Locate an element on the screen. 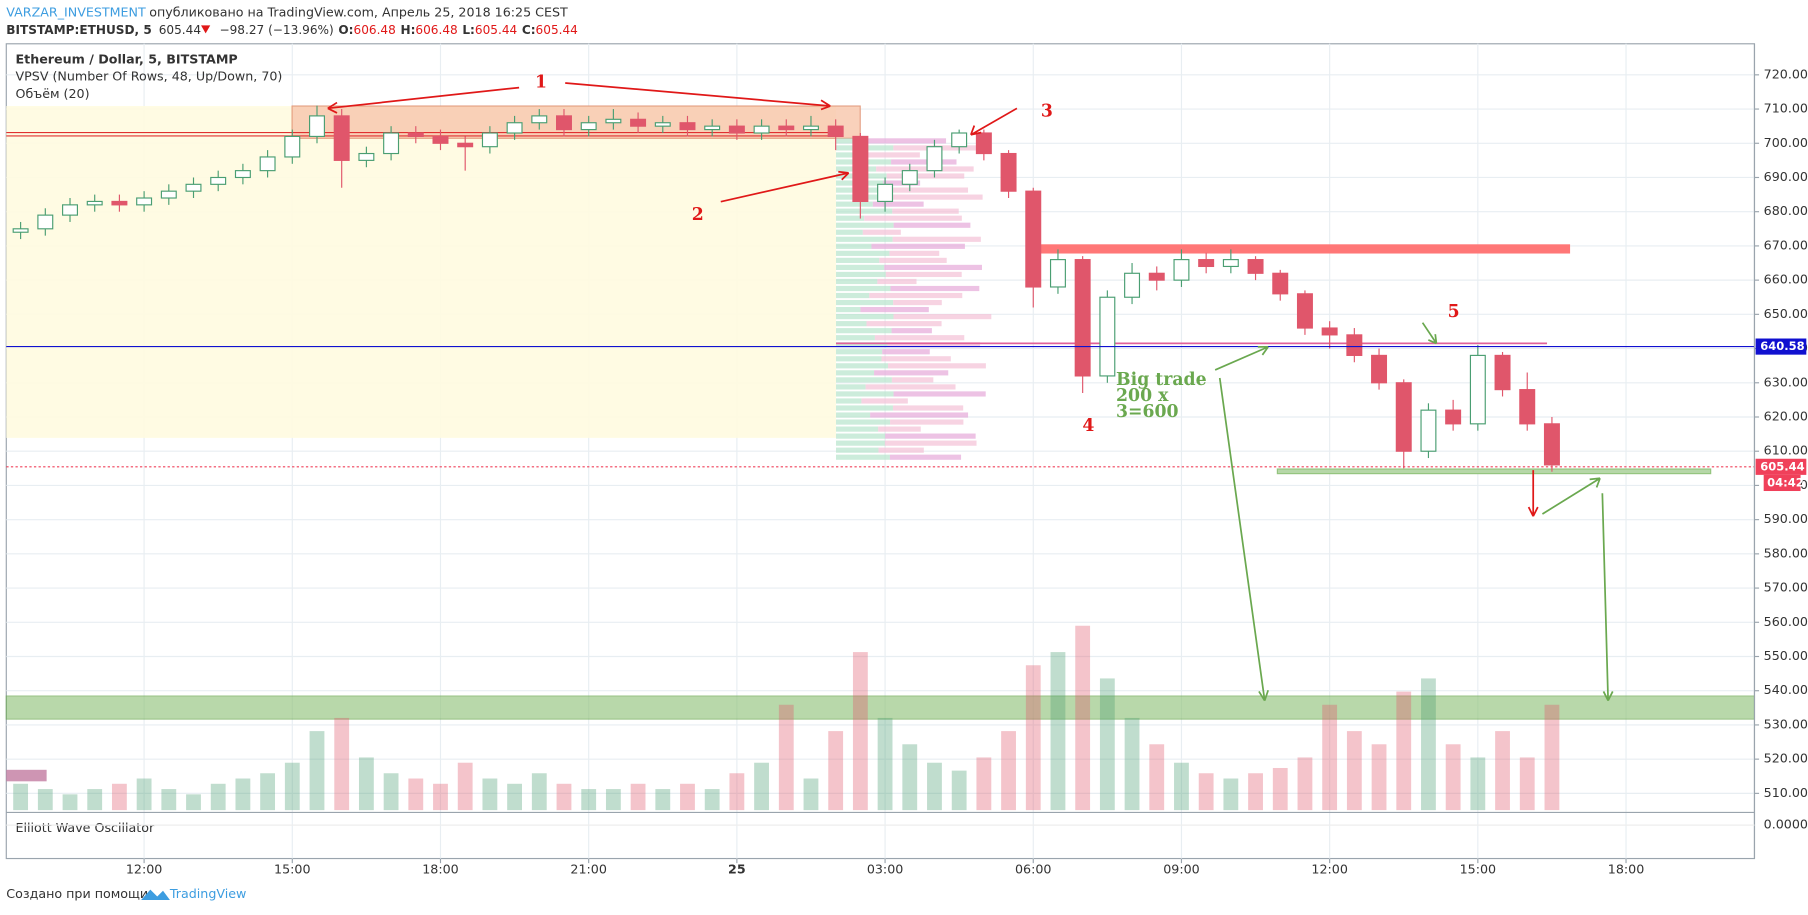  volume-profile is located at coordinates (914, 299).